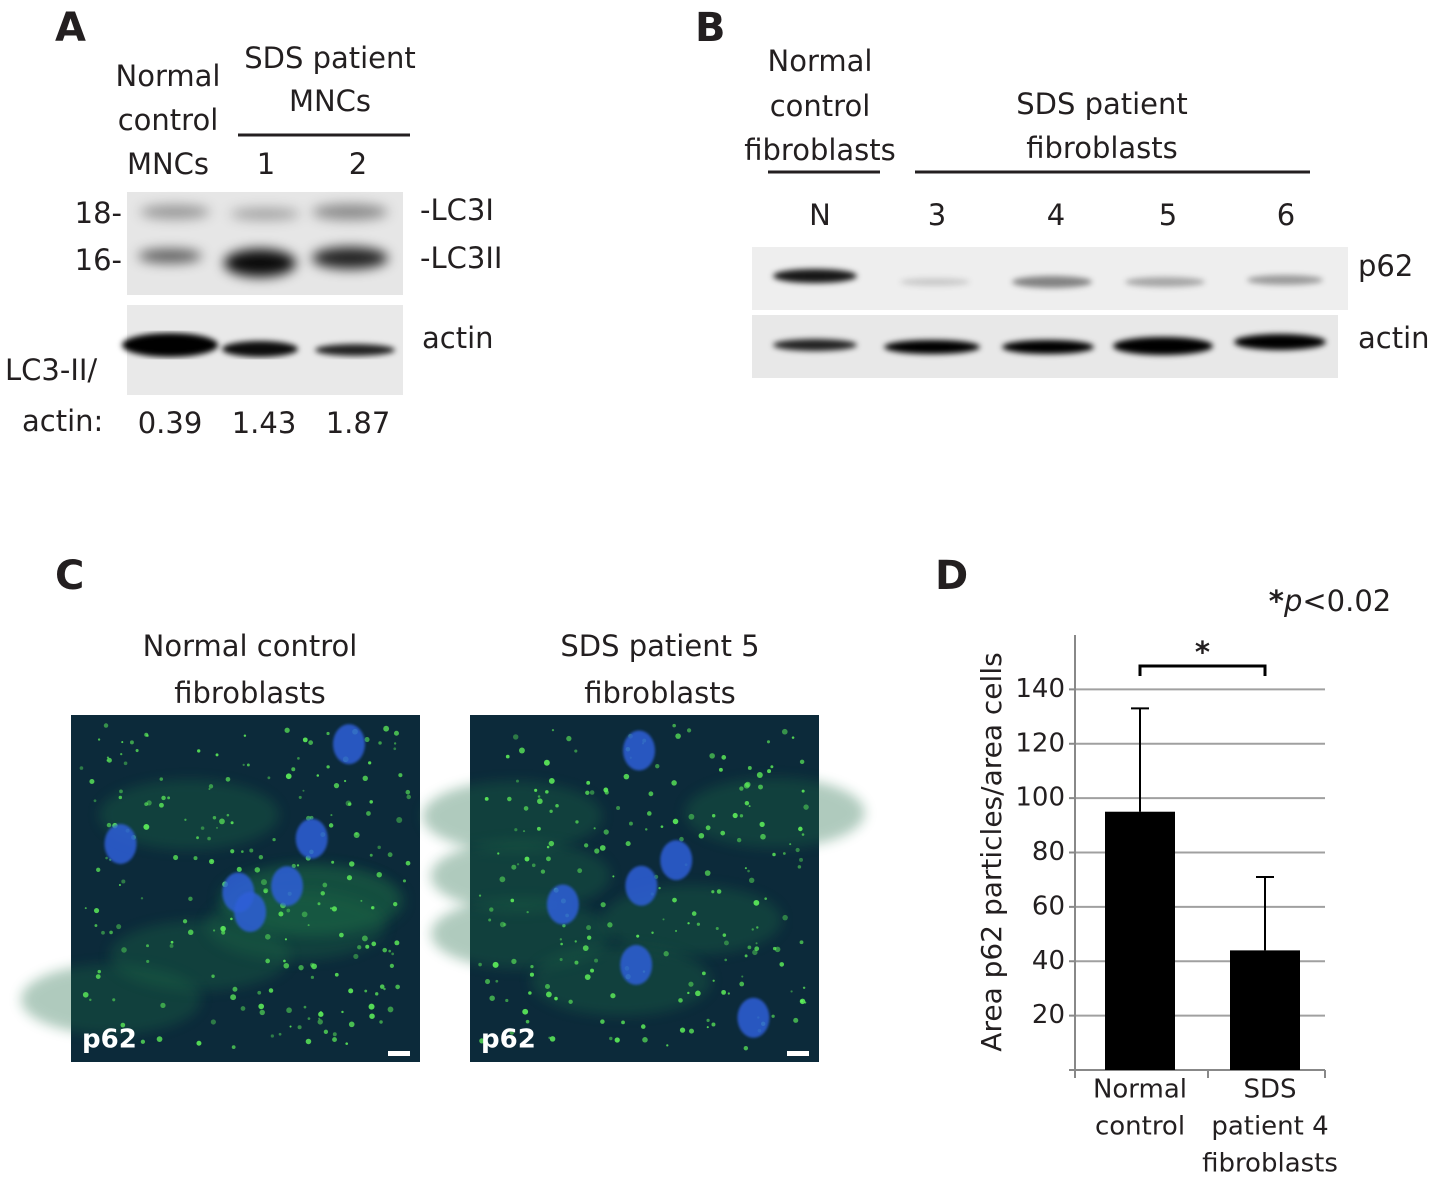  Describe the element at coordinates (1040, 743) in the screenshot. I see `y-tick-label: 120` at that location.